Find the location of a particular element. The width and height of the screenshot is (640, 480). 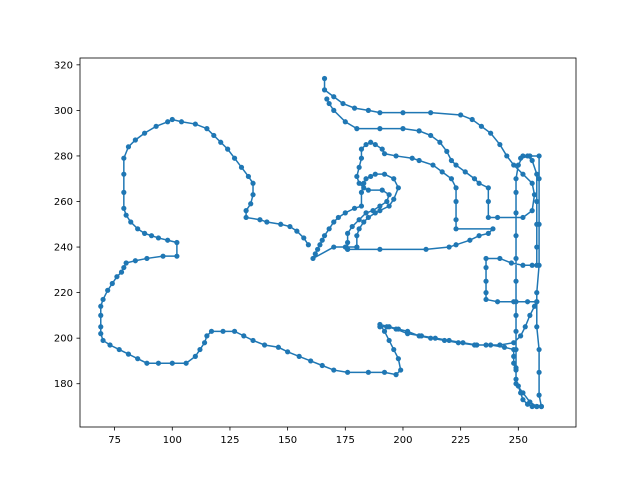

y-tick-label: 280 is located at coordinates (63, 156).